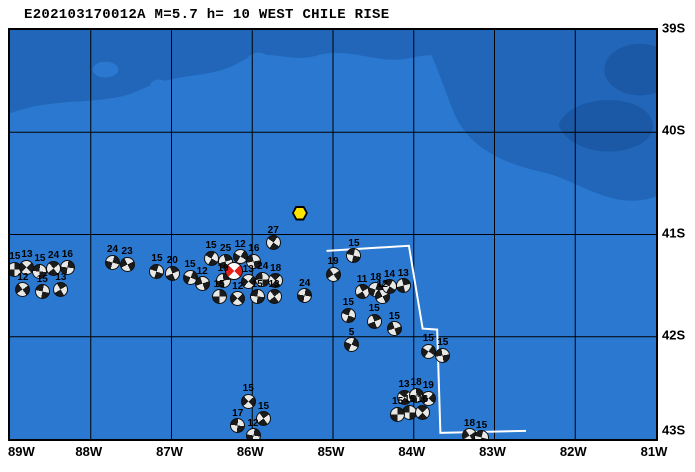 The height and width of the screenshot is (472, 695). What do you see at coordinates (362, 279) in the screenshot?
I see `depth-label: 11` at bounding box center [362, 279].